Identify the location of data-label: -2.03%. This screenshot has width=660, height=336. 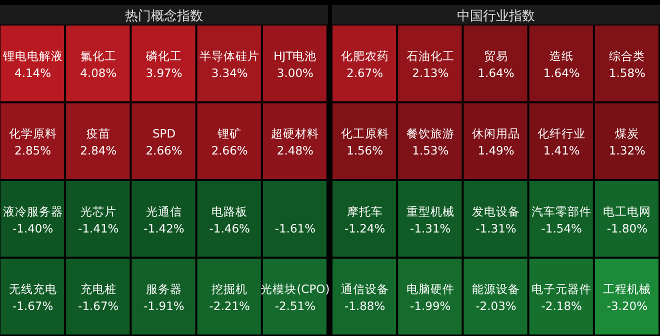
(496, 306).